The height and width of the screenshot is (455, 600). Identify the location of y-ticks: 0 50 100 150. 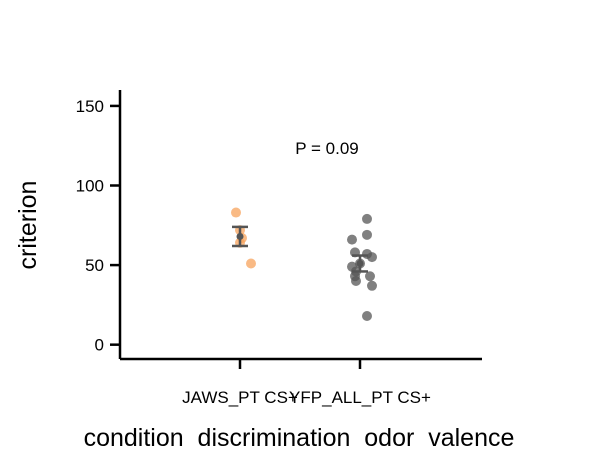
(98, 226).